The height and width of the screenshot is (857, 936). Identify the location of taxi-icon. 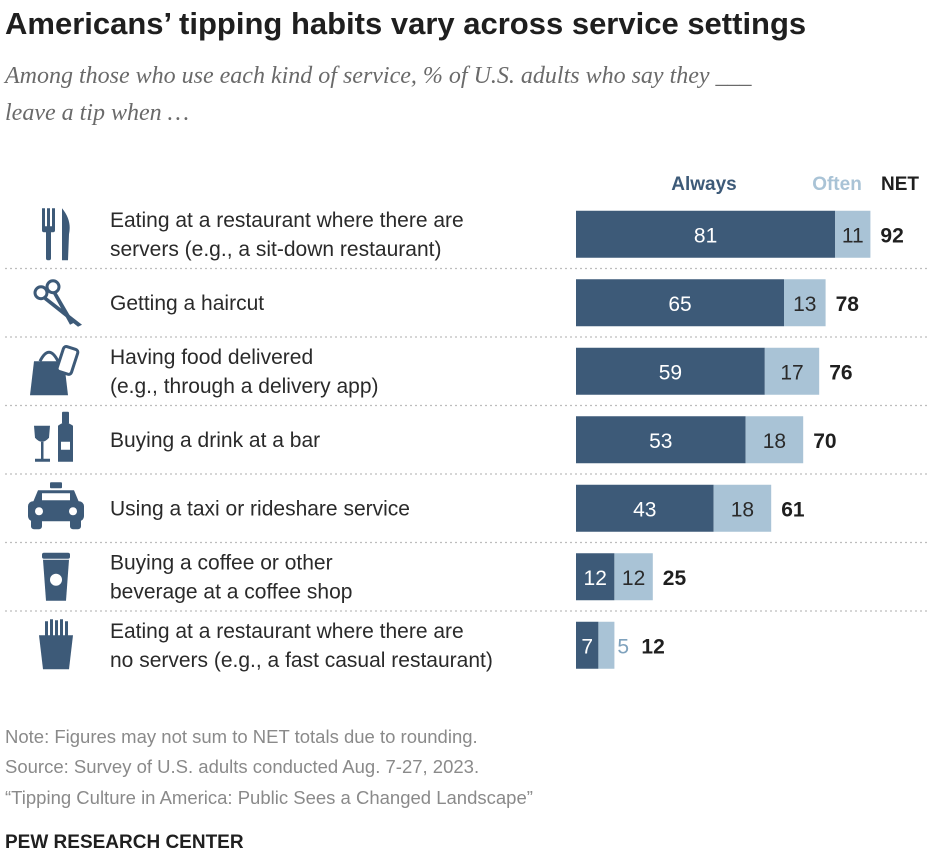
(56, 506).